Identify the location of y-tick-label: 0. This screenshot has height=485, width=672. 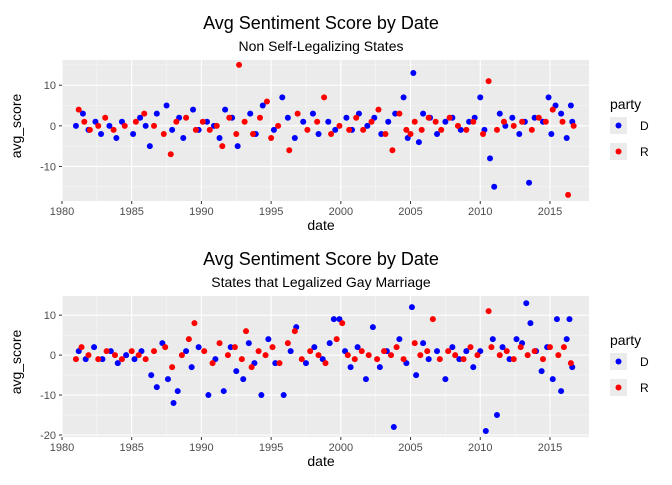
(53, 127).